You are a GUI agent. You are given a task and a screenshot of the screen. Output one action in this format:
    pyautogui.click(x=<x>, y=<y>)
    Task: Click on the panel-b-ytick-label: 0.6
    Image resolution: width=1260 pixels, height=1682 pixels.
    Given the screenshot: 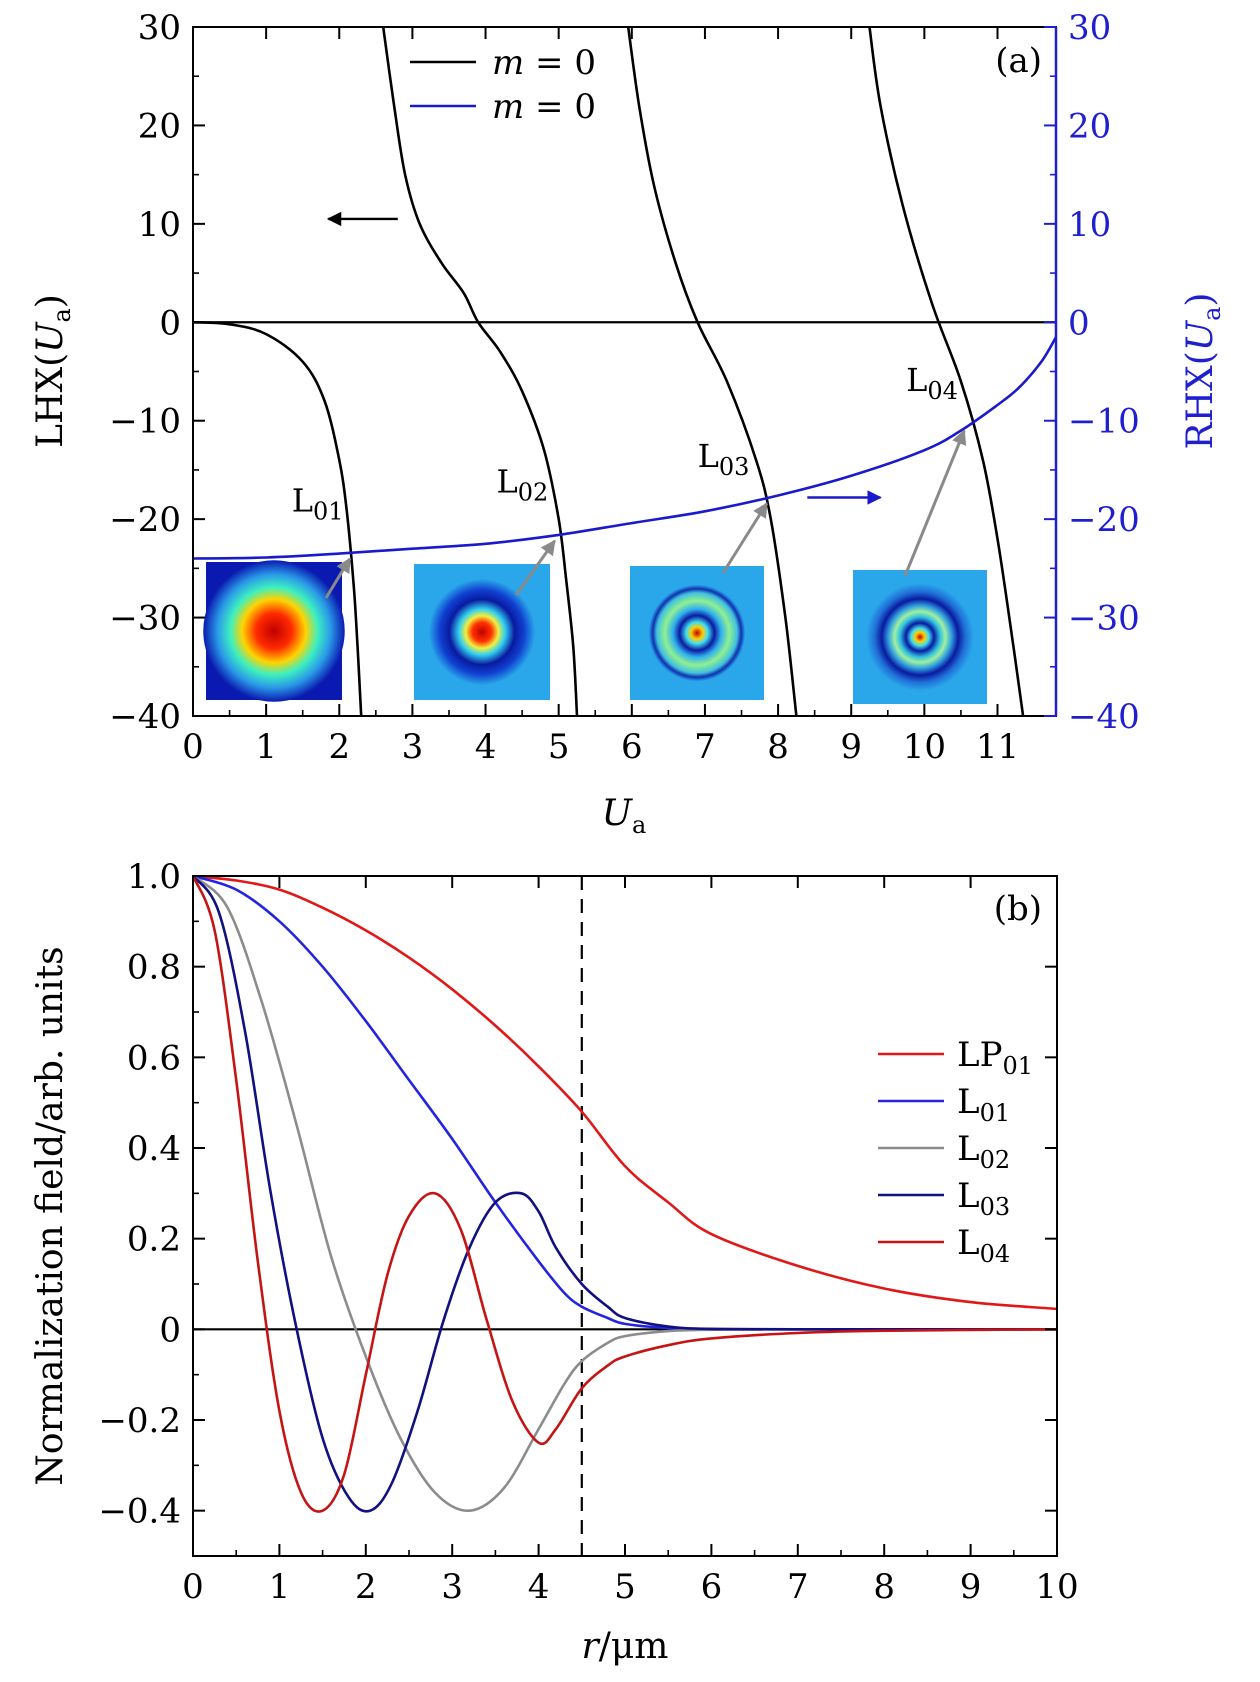 What is the action you would take?
    pyautogui.click(x=154, y=1058)
    